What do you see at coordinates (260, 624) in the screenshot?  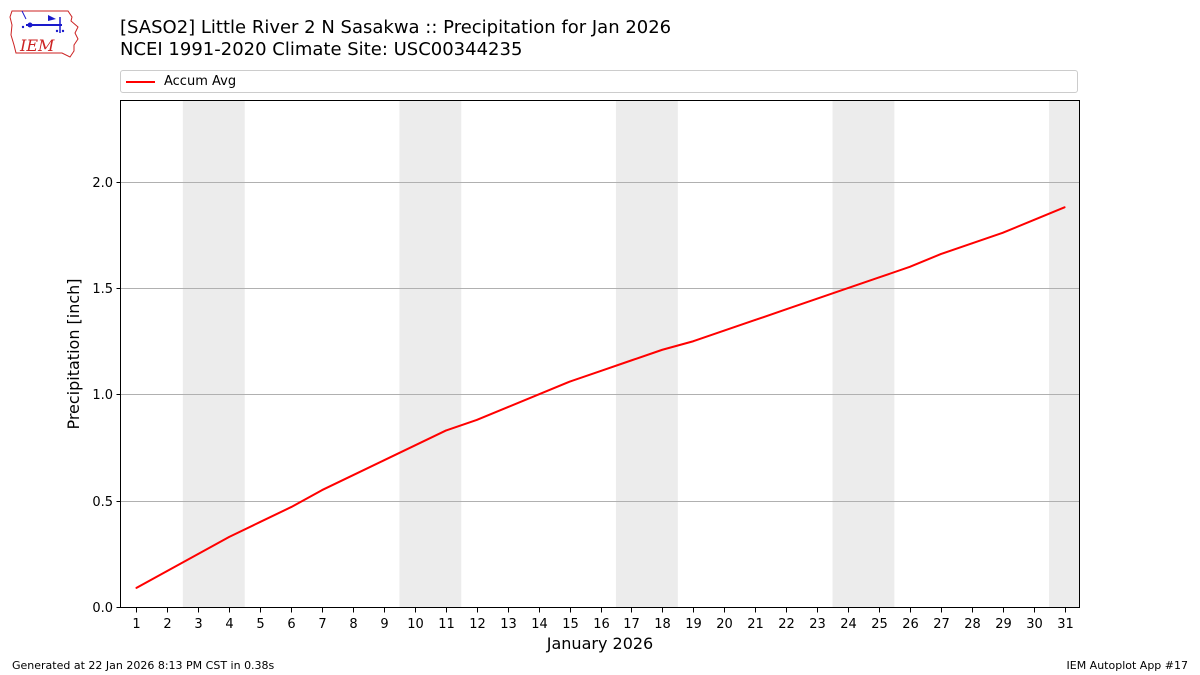 I see `x-tick-label: 5` at bounding box center [260, 624].